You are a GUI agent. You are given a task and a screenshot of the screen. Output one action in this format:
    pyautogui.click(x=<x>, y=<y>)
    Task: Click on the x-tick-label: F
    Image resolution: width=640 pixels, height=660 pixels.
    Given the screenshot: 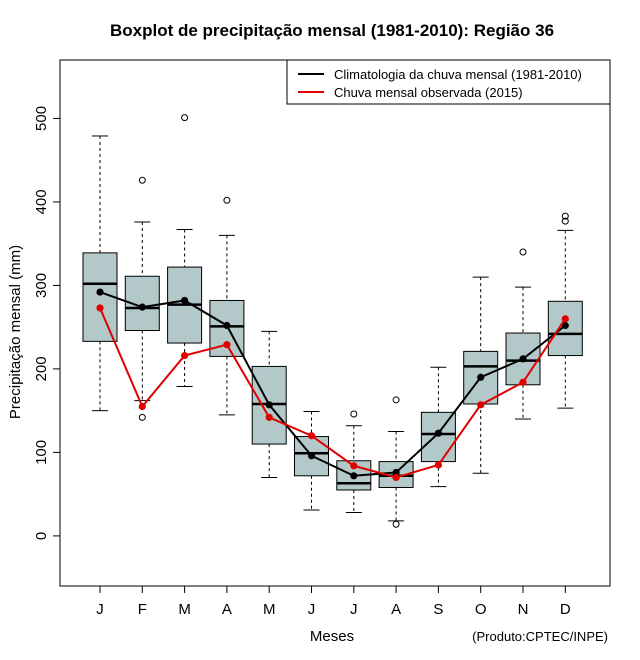 What is the action you would take?
    pyautogui.click(x=142, y=609)
    